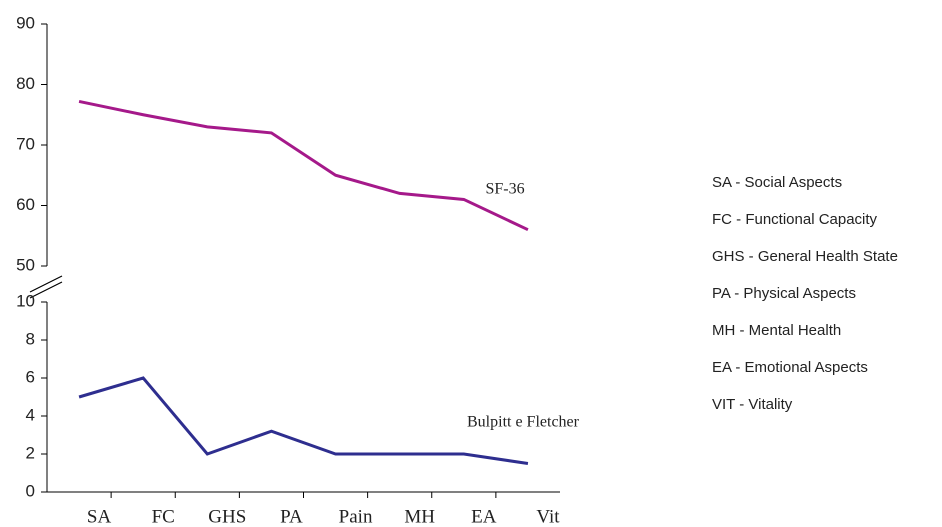 Image resolution: width=942 pixels, height=527 pixels. I want to click on y-tick-label: 70, so click(25, 143).